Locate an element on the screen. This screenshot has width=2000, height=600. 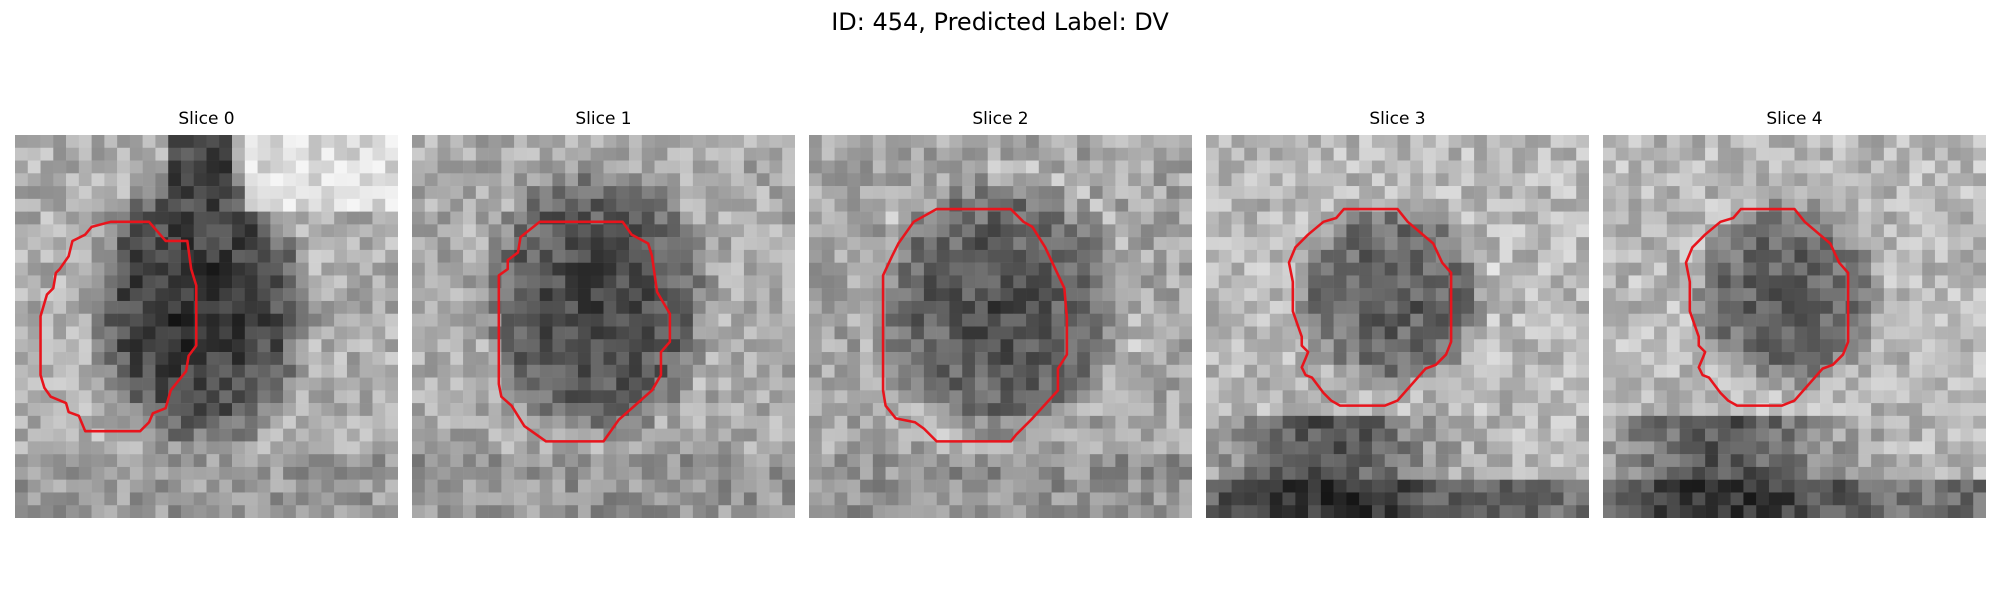
slice-panel: Slice 2 is located at coordinates (1000, 313).